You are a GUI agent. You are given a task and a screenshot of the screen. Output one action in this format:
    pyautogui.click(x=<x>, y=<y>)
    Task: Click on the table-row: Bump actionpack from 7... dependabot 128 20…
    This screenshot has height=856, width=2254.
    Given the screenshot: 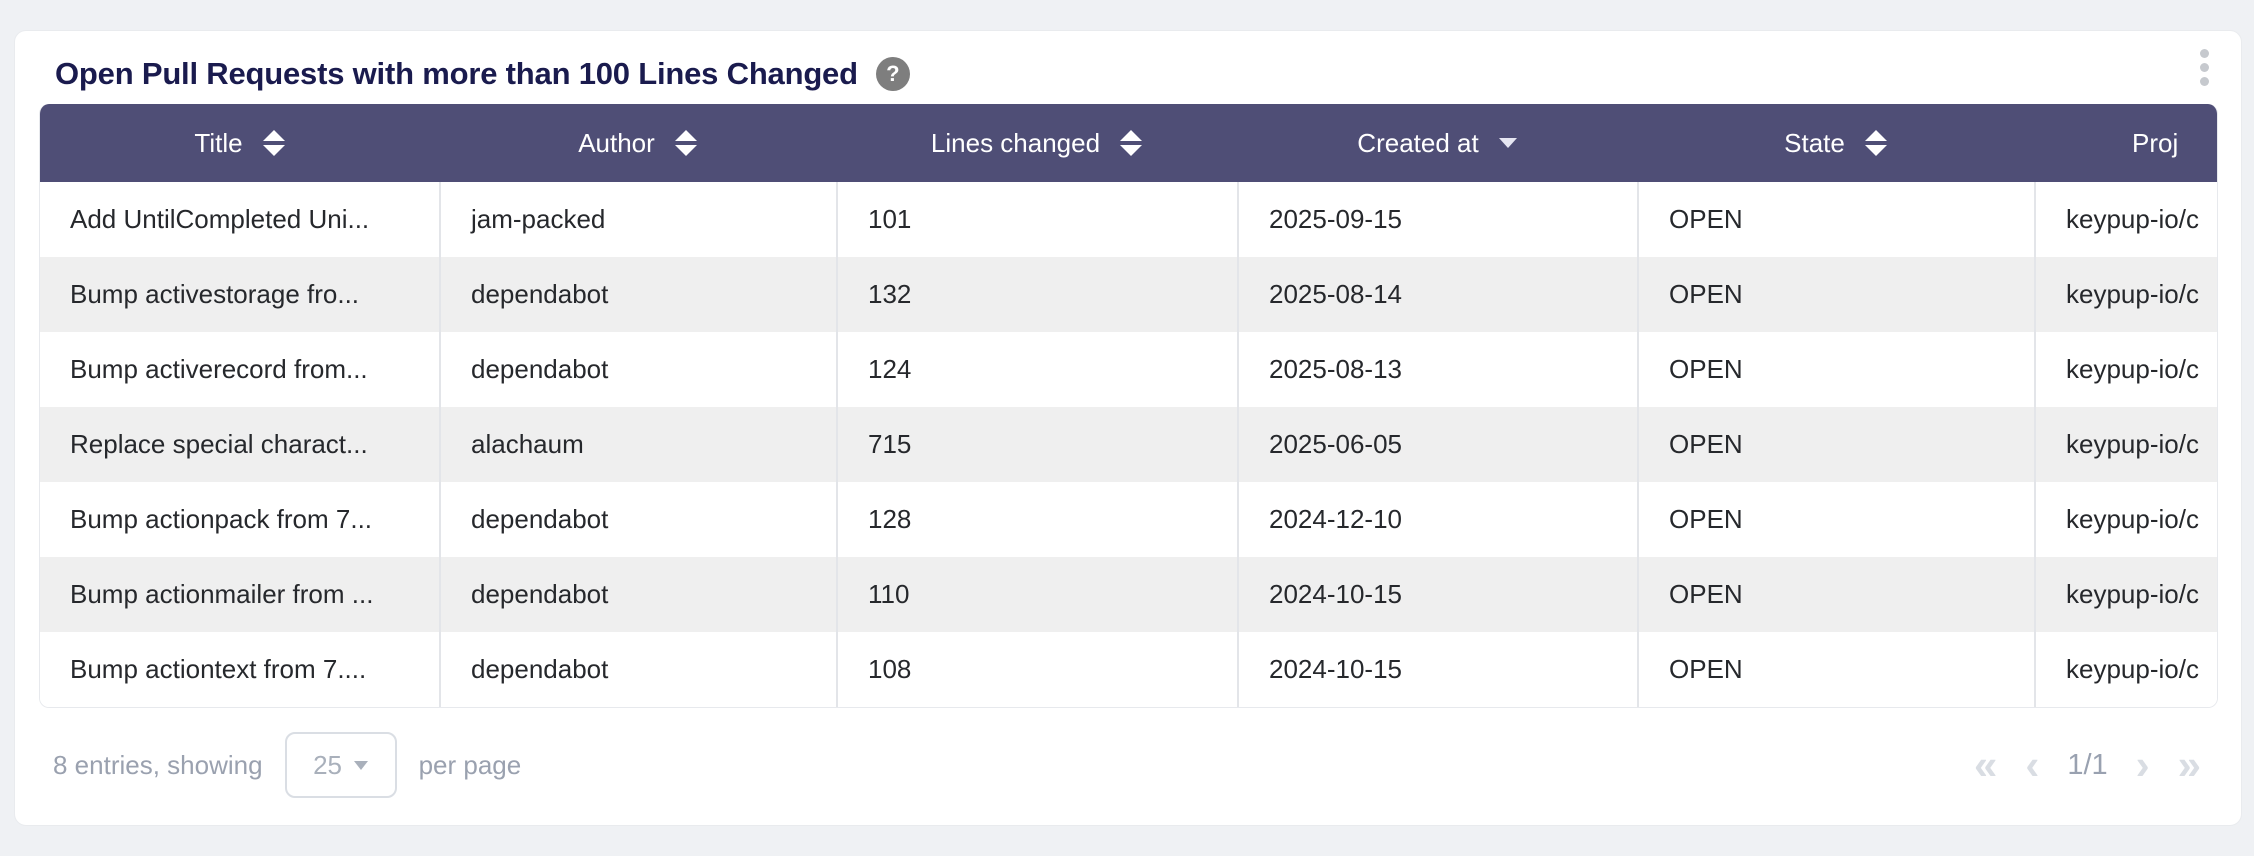 What is the action you would take?
    pyautogui.click(x=1128, y=519)
    